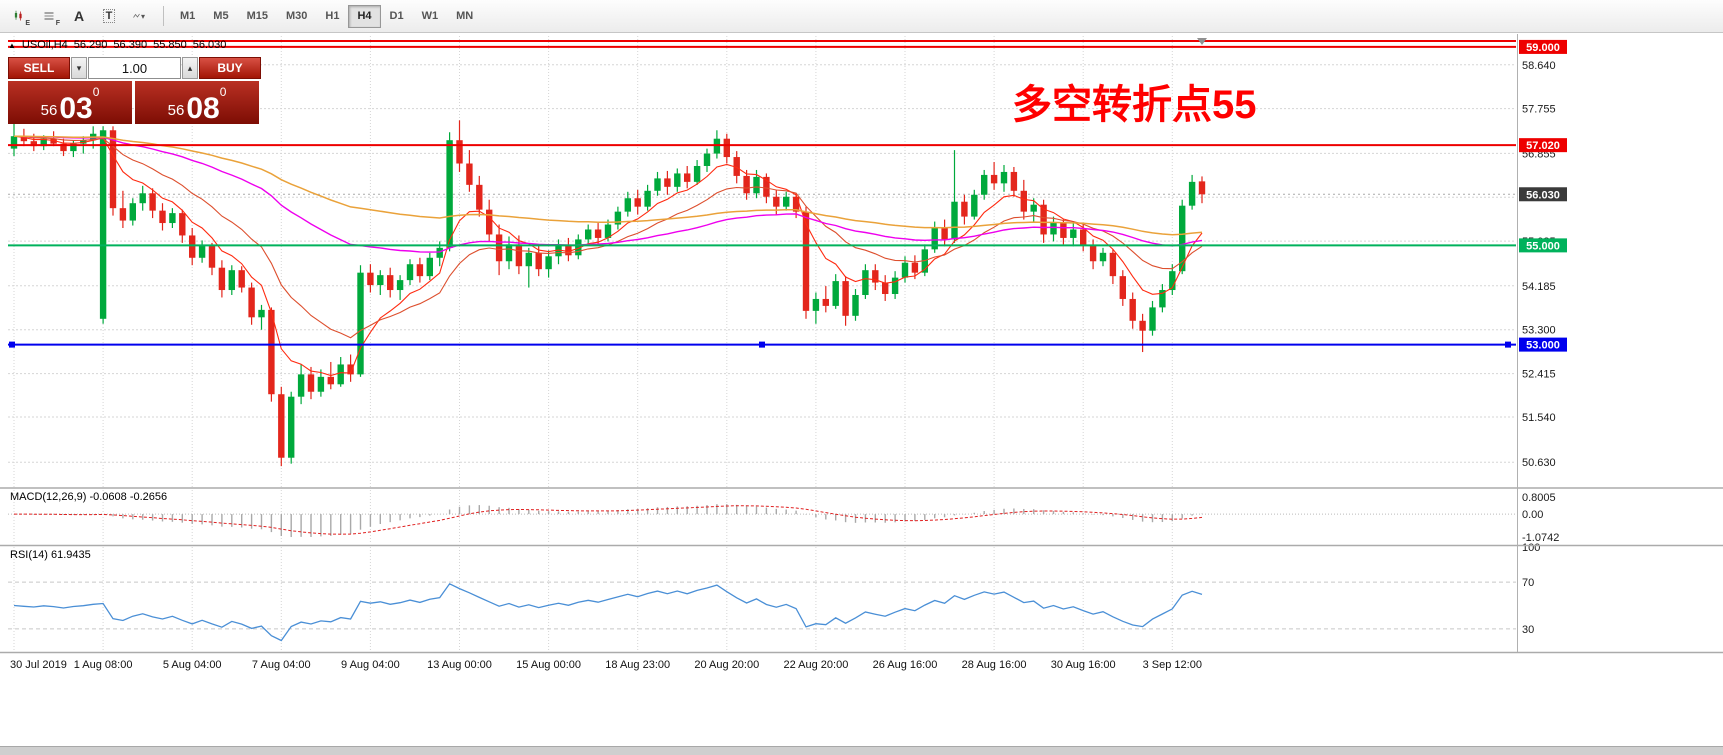 Image resolution: width=1723 pixels, height=755 pixels. I want to click on indicator-list-glyph, so click(49, 16).